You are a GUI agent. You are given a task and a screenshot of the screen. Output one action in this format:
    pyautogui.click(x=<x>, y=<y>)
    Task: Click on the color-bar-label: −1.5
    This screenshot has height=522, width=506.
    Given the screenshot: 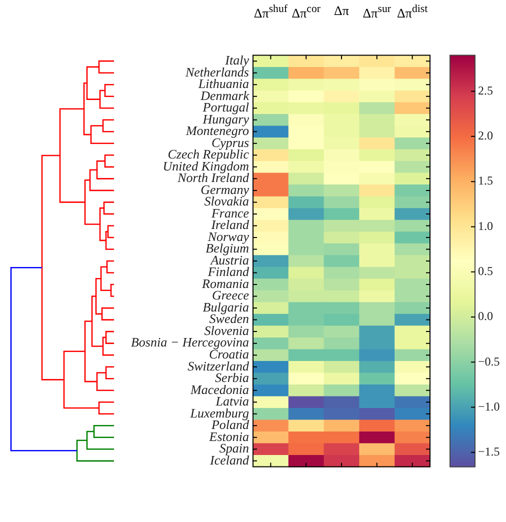 What is the action you would take?
    pyautogui.click(x=489, y=451)
    